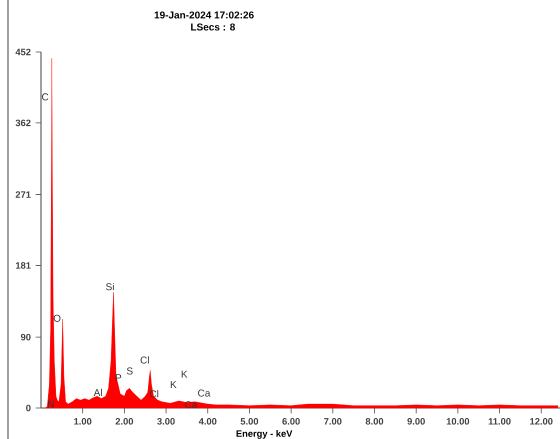 Image resolution: width=560 pixels, height=439 pixels. I want to click on x-tick-label: 5.00, so click(249, 421).